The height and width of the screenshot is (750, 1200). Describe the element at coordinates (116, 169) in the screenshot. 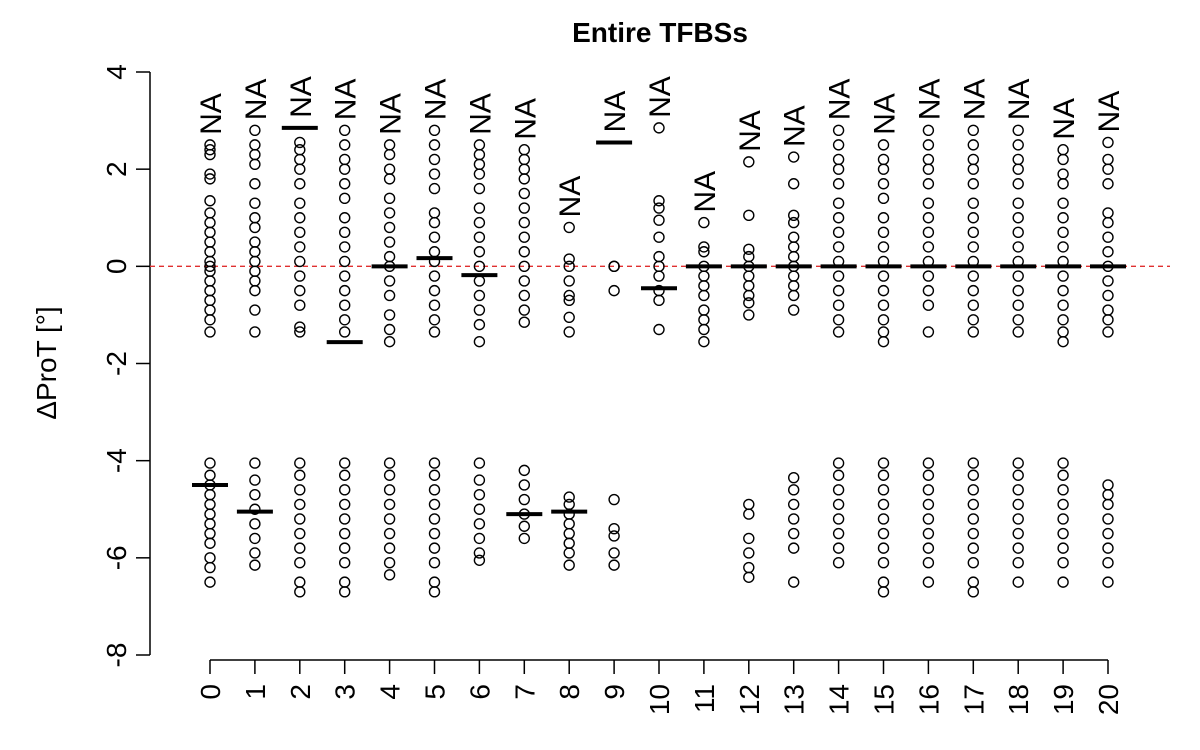

I see `y-tick-label: 2` at that location.